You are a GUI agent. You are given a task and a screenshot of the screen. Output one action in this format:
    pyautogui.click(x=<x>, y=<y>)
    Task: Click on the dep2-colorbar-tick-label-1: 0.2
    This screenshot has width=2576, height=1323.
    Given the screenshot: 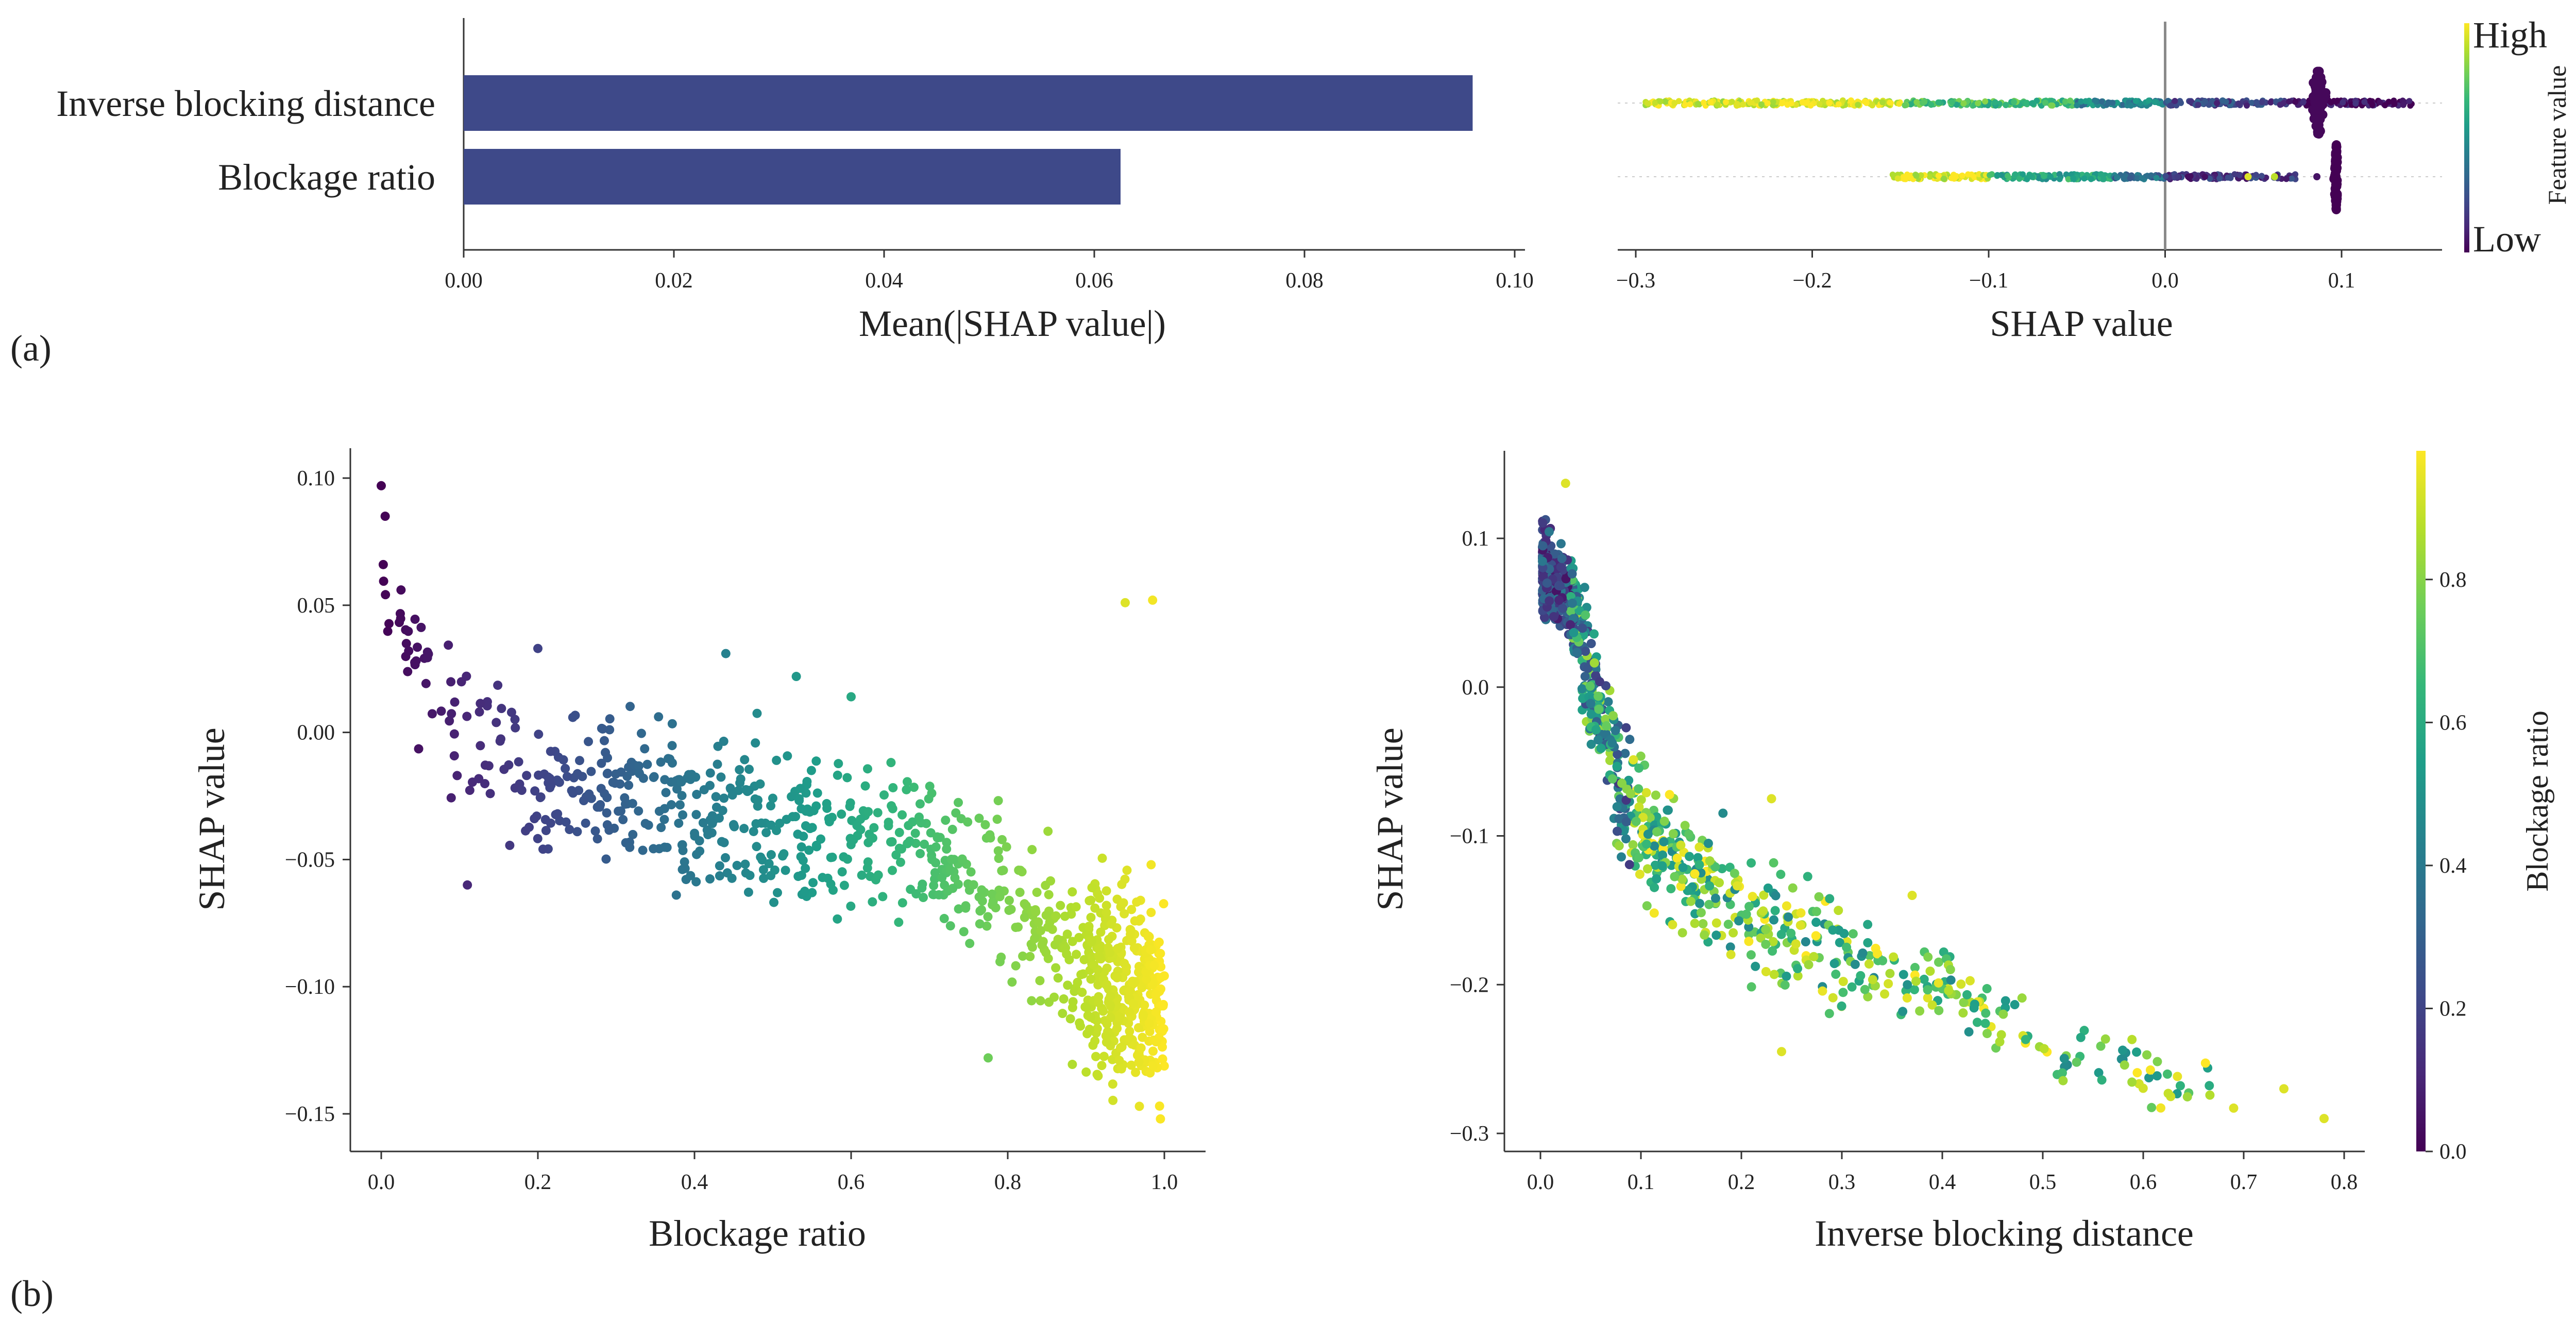 What is the action you would take?
    pyautogui.click(x=2453, y=1009)
    